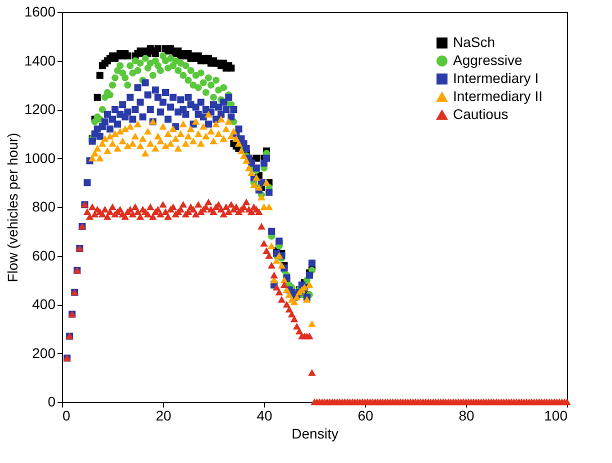  What do you see at coordinates (40, 60) in the screenshot?
I see `y-tick-label: 1400` at bounding box center [40, 60].